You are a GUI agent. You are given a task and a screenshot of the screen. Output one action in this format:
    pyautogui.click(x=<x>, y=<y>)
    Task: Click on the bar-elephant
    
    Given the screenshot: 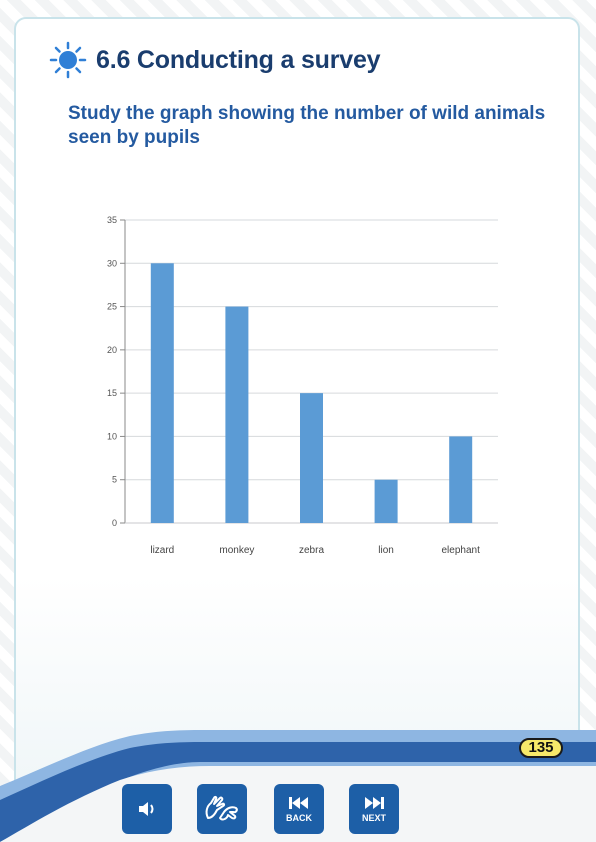 What is the action you would take?
    pyautogui.click(x=461, y=479)
    